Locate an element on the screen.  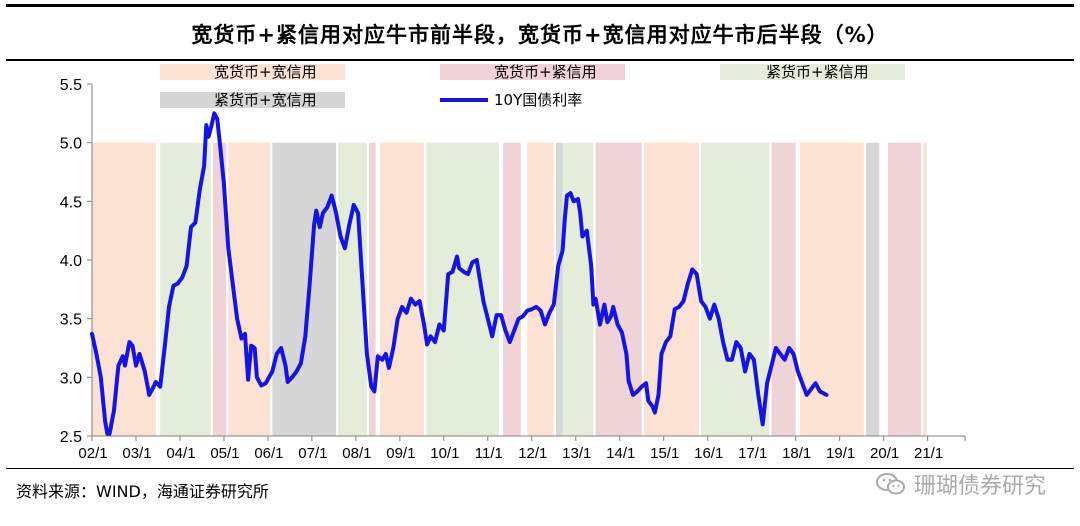
x-tick-label: 13/1 is located at coordinates (576, 453).